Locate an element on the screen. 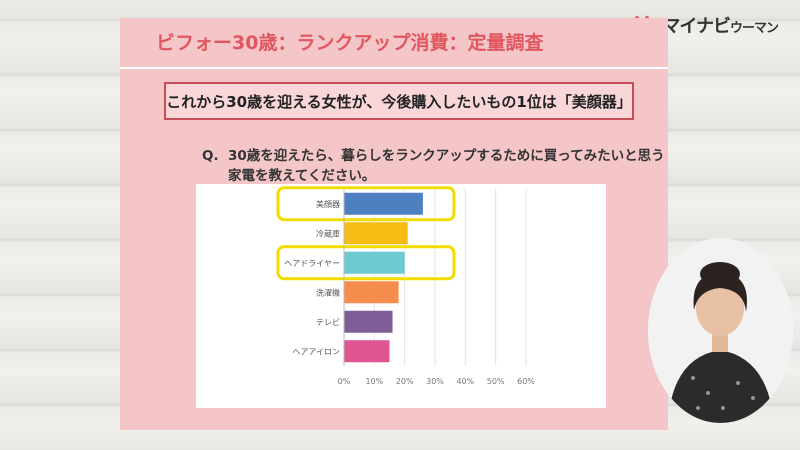 This screenshot has width=800, height=450. presenter-silhouette is located at coordinates (720, 330).